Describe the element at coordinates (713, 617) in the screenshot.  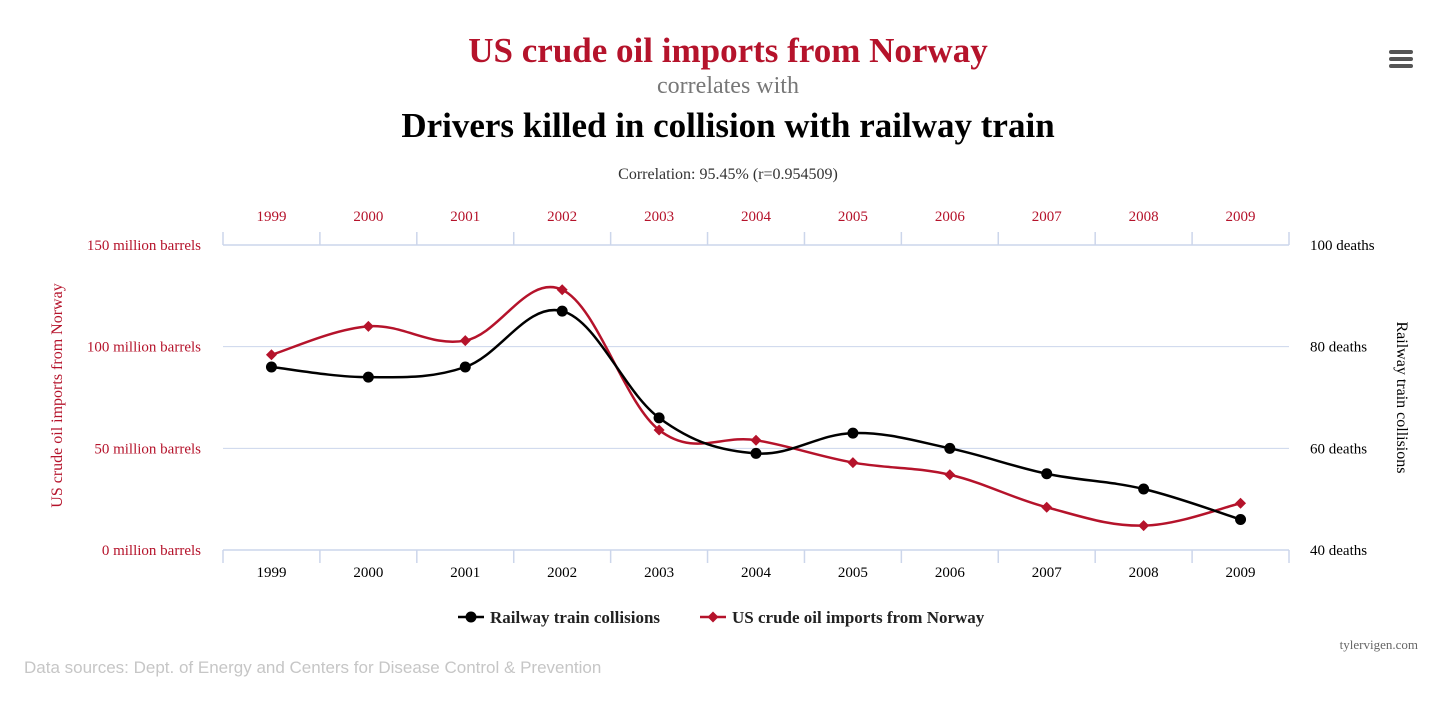
I see `legend-marker-oil` at that location.